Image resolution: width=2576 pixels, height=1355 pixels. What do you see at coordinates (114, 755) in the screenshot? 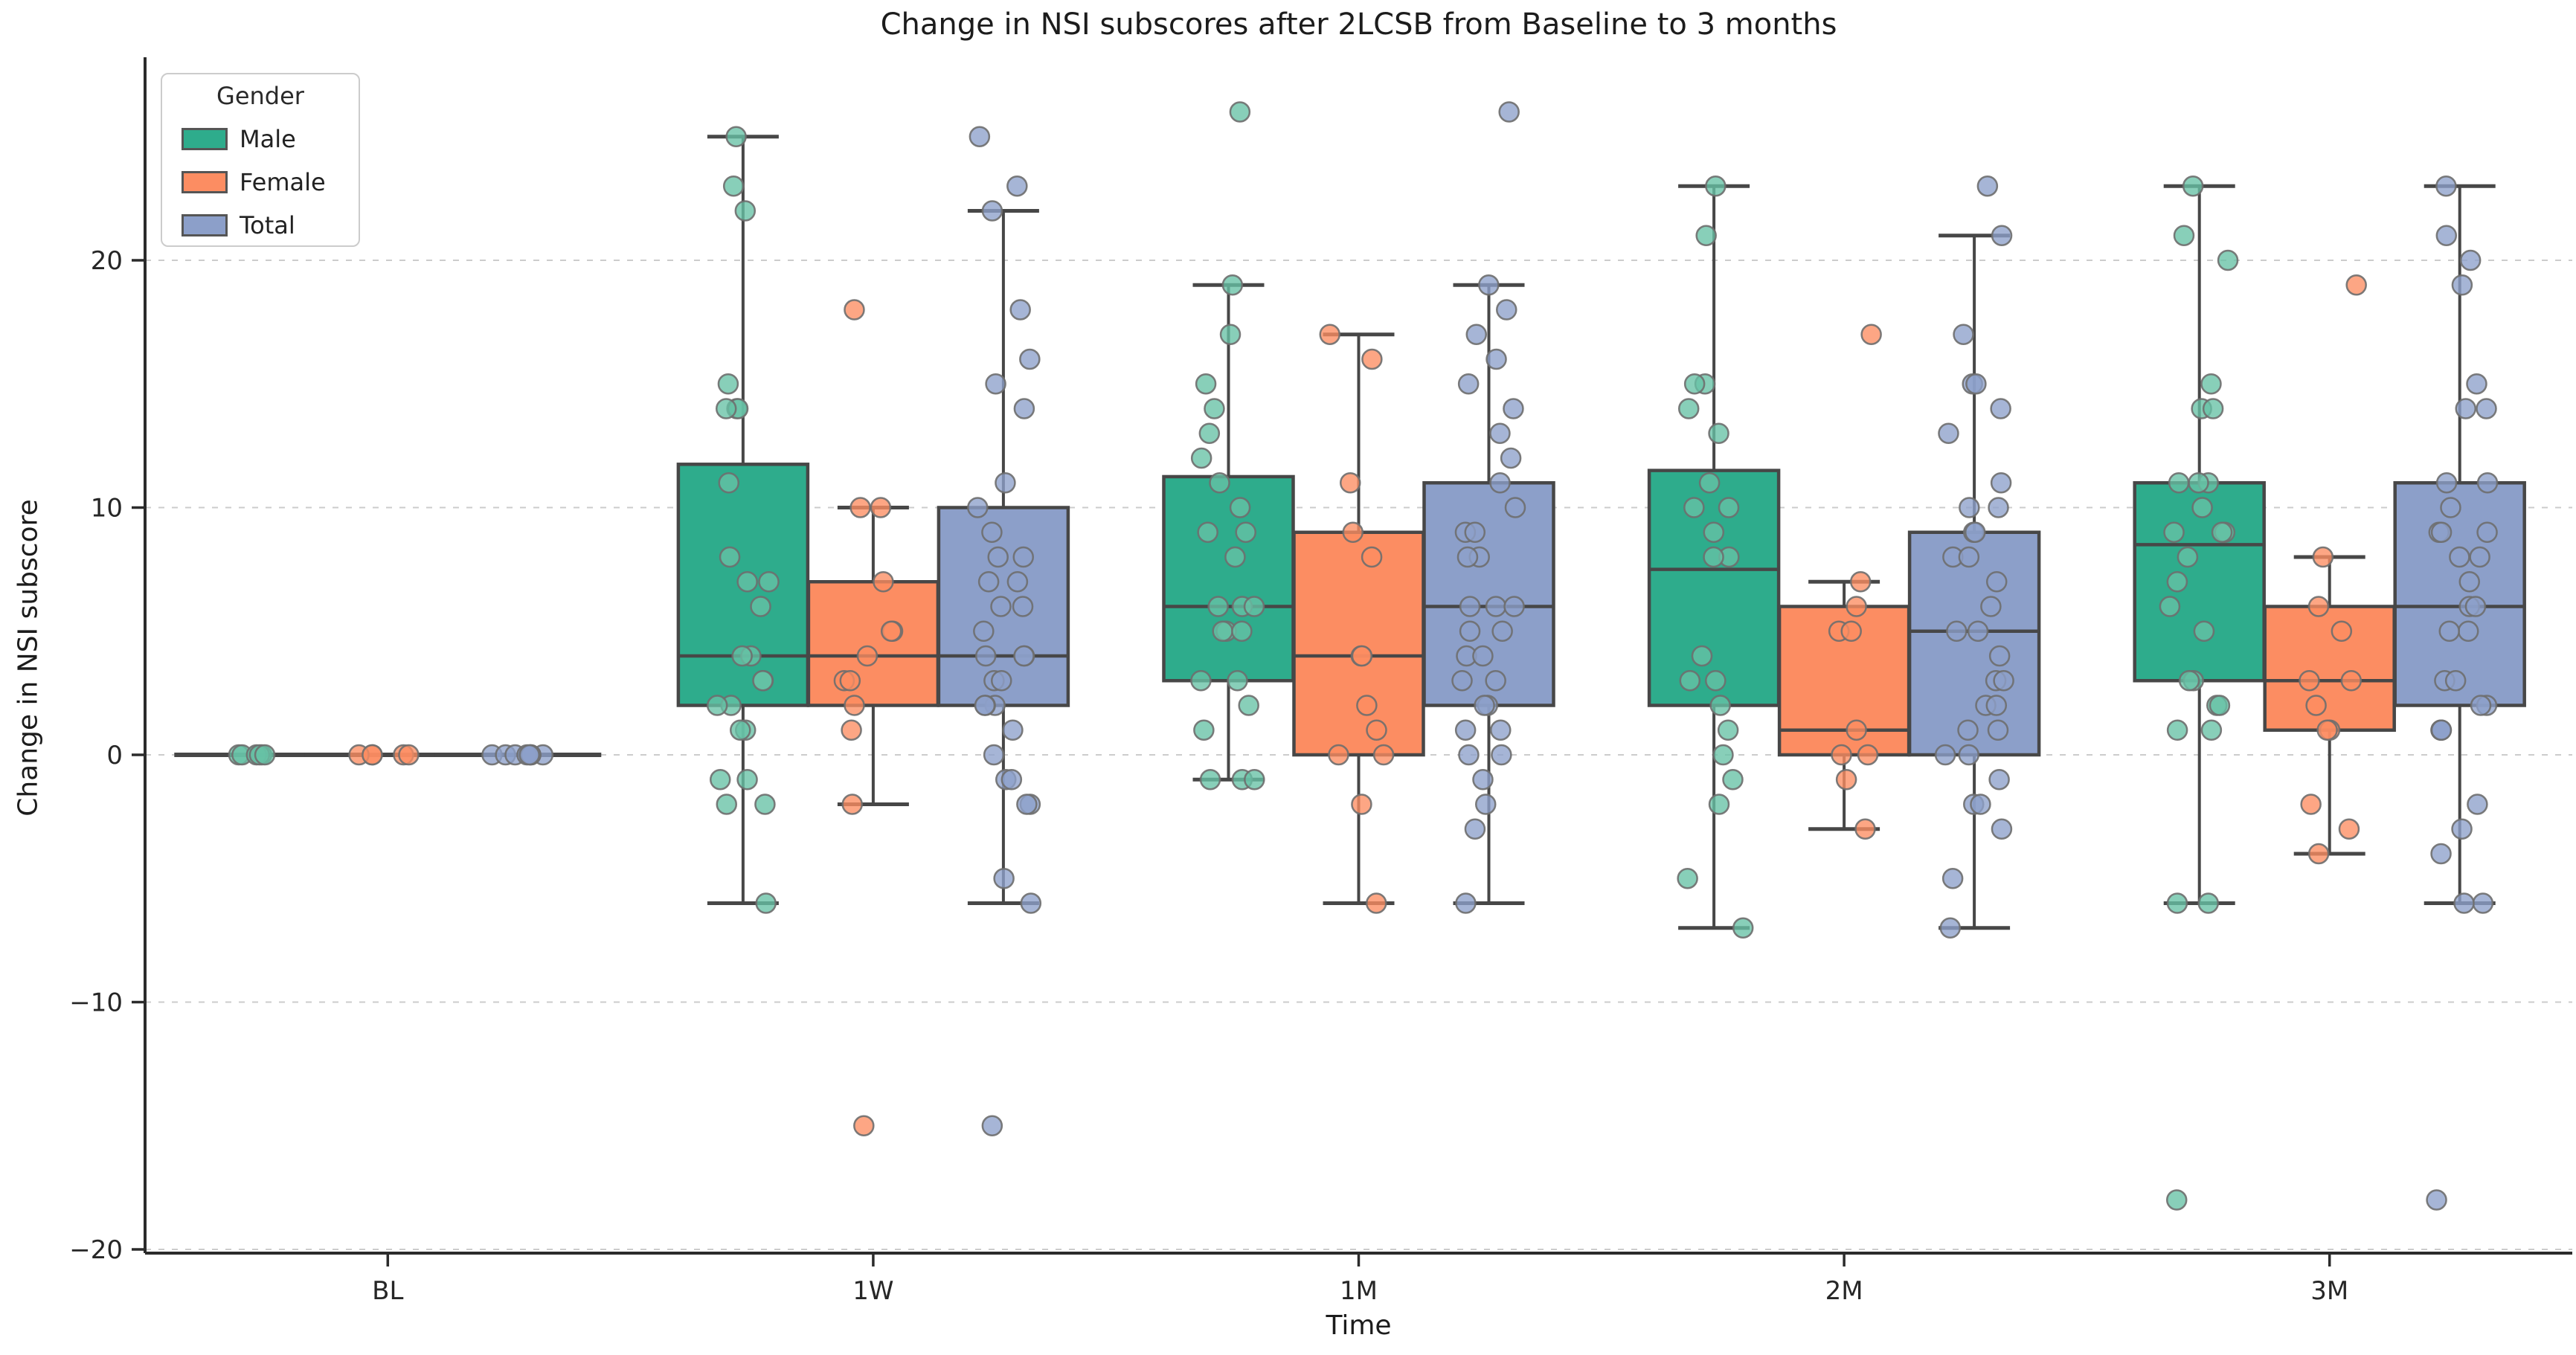
I see `y-tick-label: 0` at bounding box center [114, 755].